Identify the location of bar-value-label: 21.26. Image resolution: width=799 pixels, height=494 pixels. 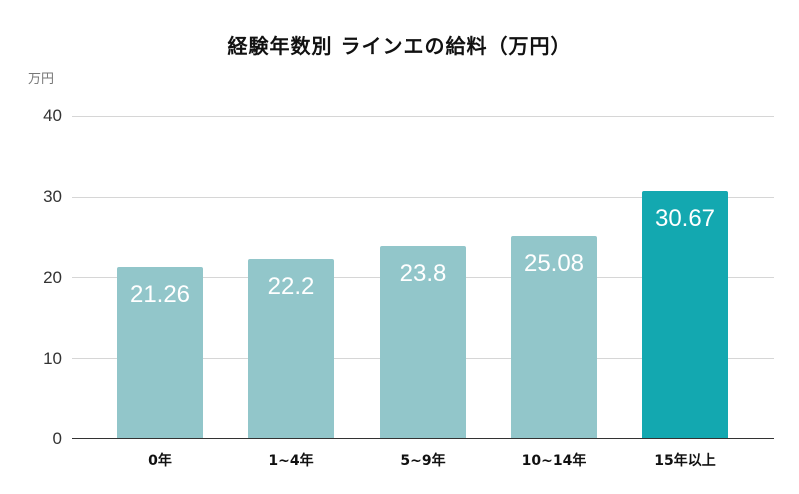
(160, 294).